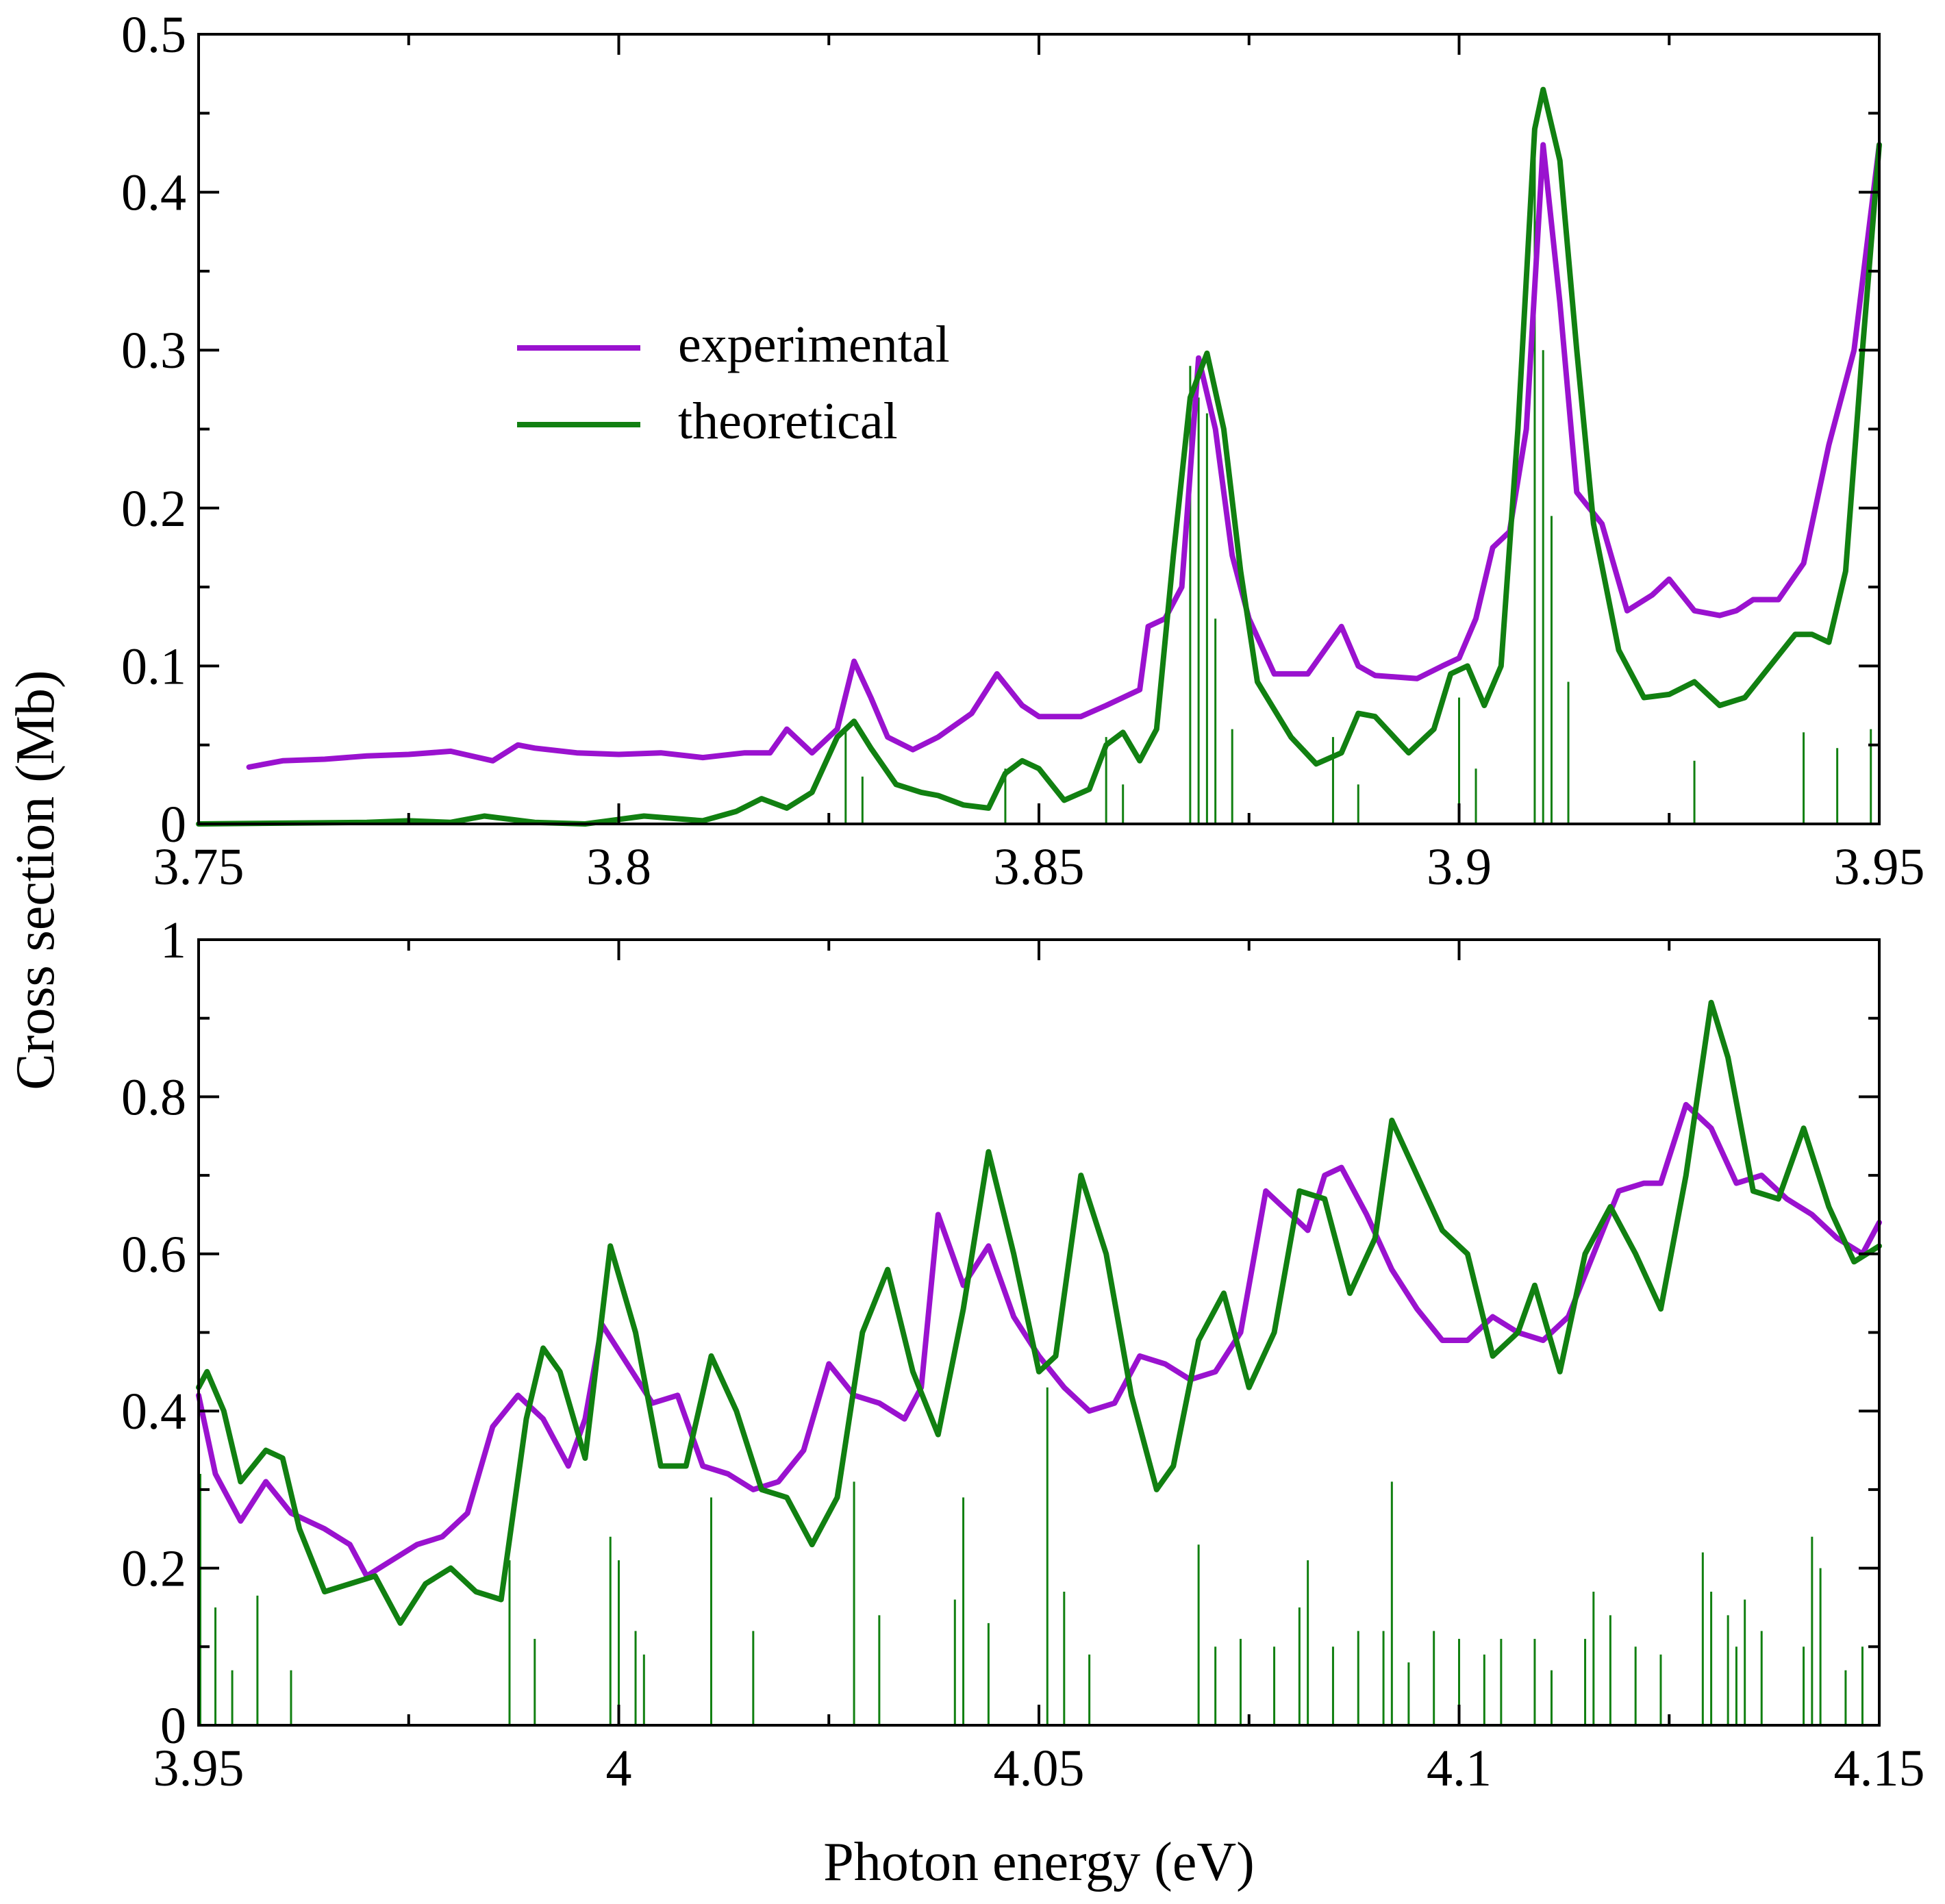 The height and width of the screenshot is (1904, 1945). I want to click on y-tick-label: 0.8, so click(153, 1097).